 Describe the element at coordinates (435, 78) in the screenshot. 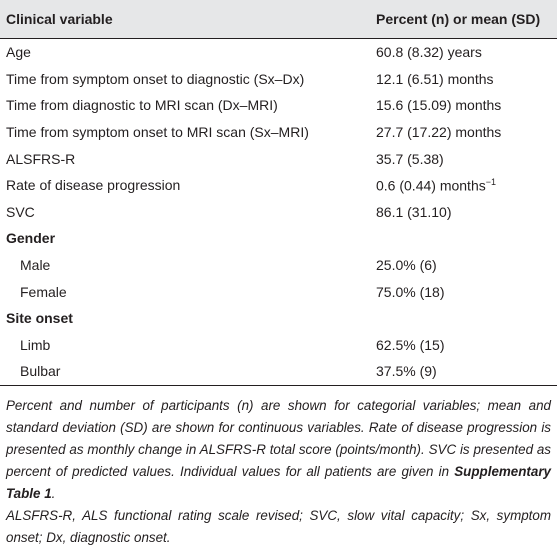

I see `value-text: 12.1 (6.51) months` at that location.